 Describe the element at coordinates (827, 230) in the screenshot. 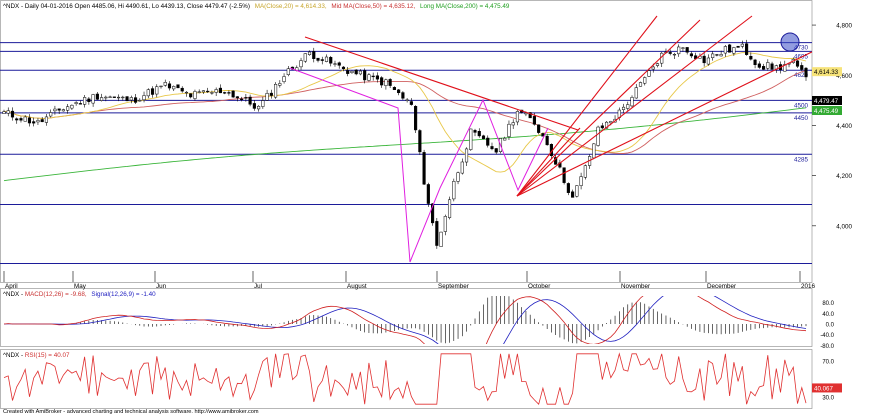

I see `value-tags: 4,614.33 4,479.47 4,475.49 40.067` at that location.